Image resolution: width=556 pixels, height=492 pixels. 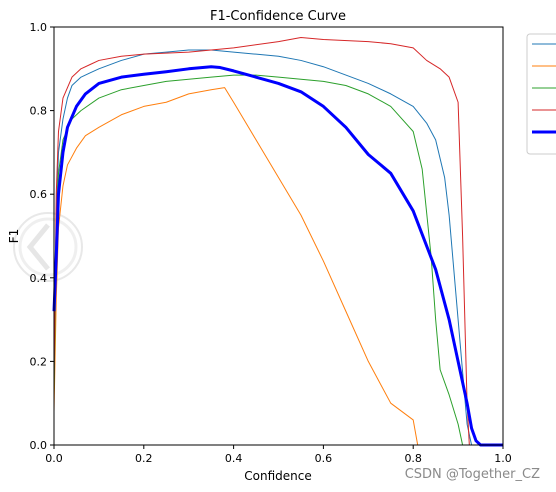 I want to click on y-tick-label: 1.0, so click(x=39, y=27).